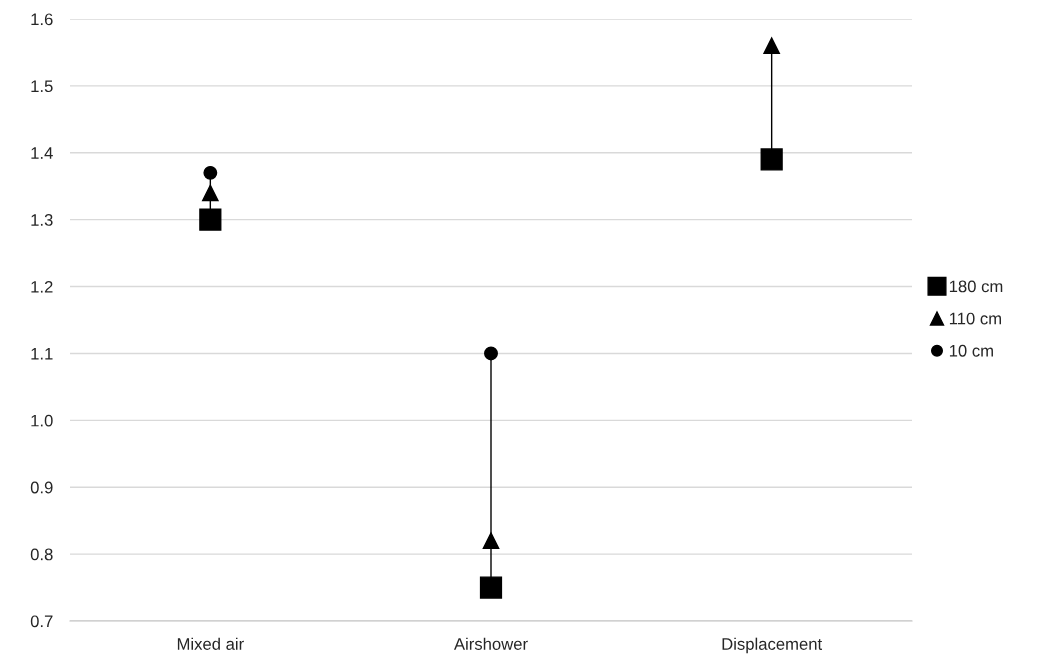 The width and height of the screenshot is (1063, 663). I want to click on legend-label: 10 cm, so click(971, 350).